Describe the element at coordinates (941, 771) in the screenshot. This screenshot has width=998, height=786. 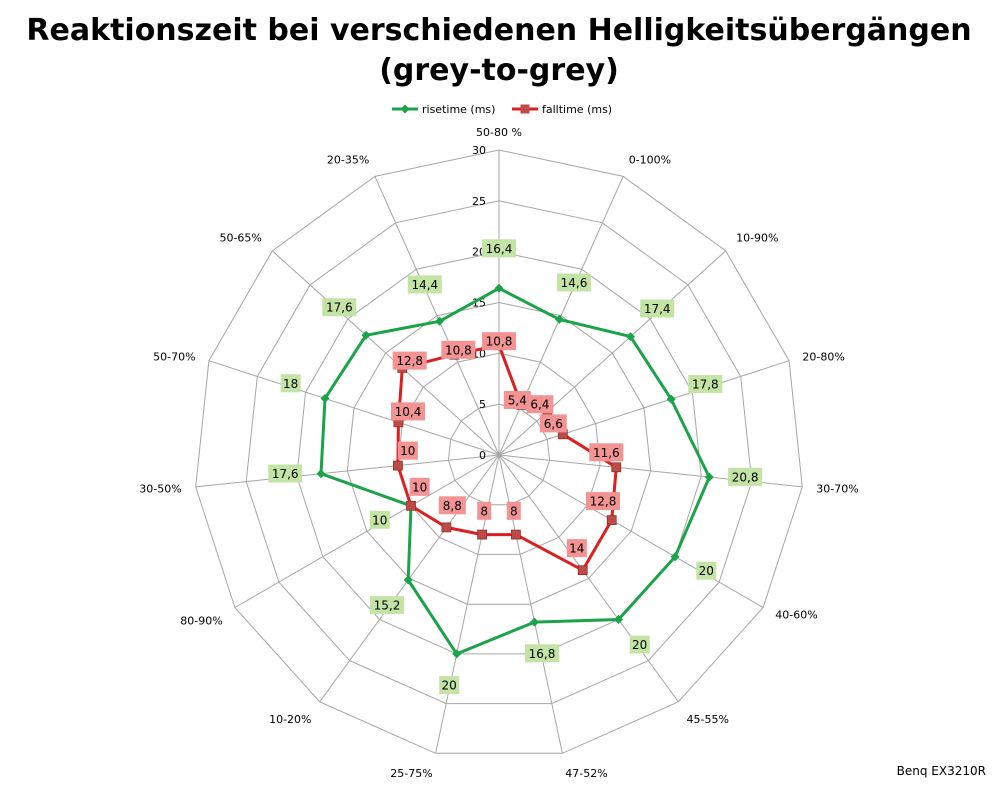
I see `watermark-text: Benq EX3210R` at that location.